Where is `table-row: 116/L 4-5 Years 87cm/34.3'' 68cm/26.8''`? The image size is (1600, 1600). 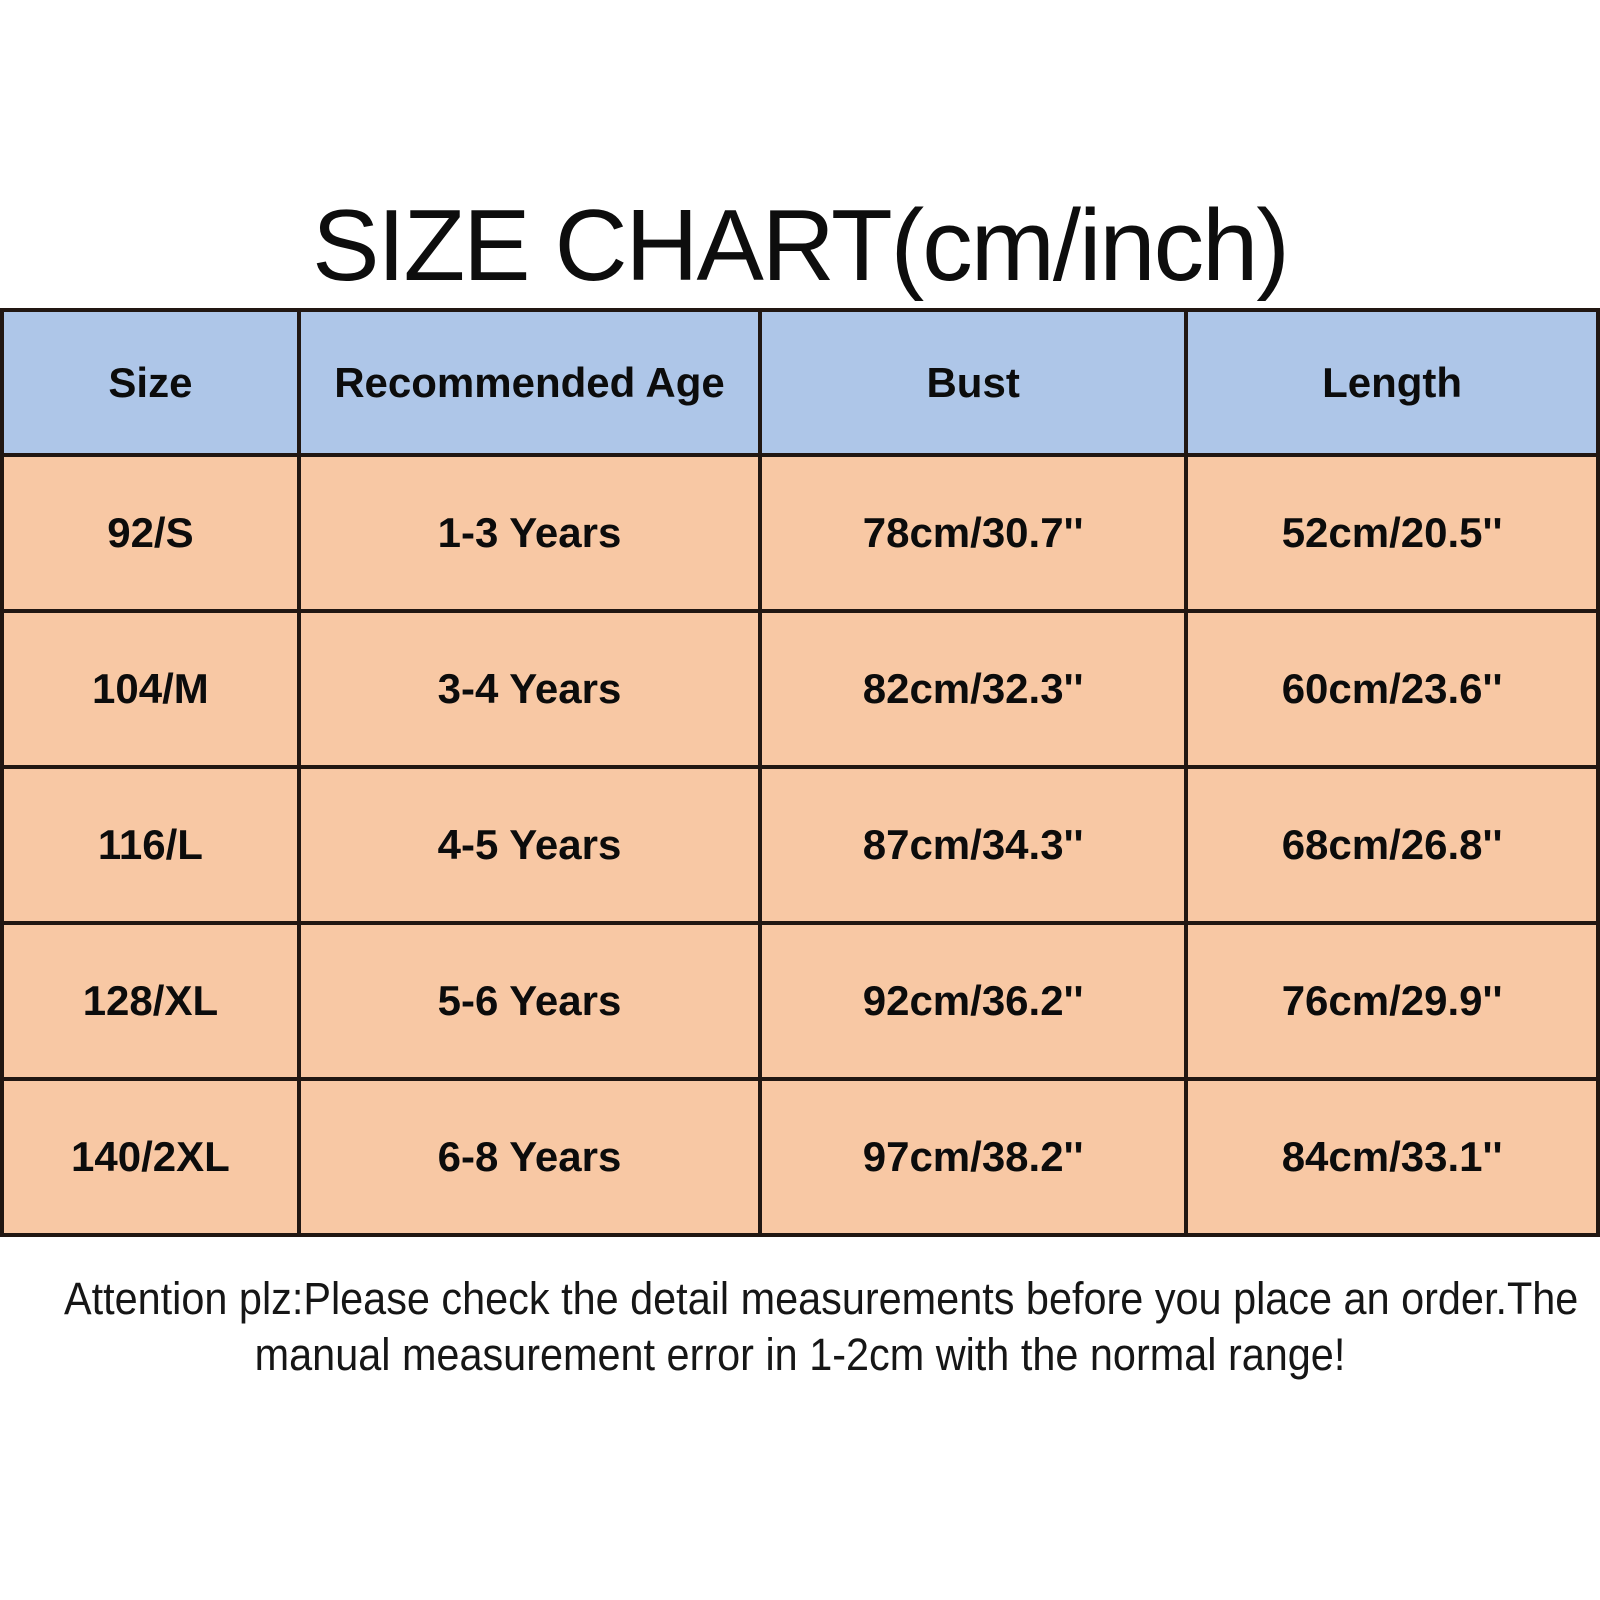
table-row: 116/L 4-5 Years 87cm/34.3'' 68cm/26.8'' is located at coordinates (800, 845).